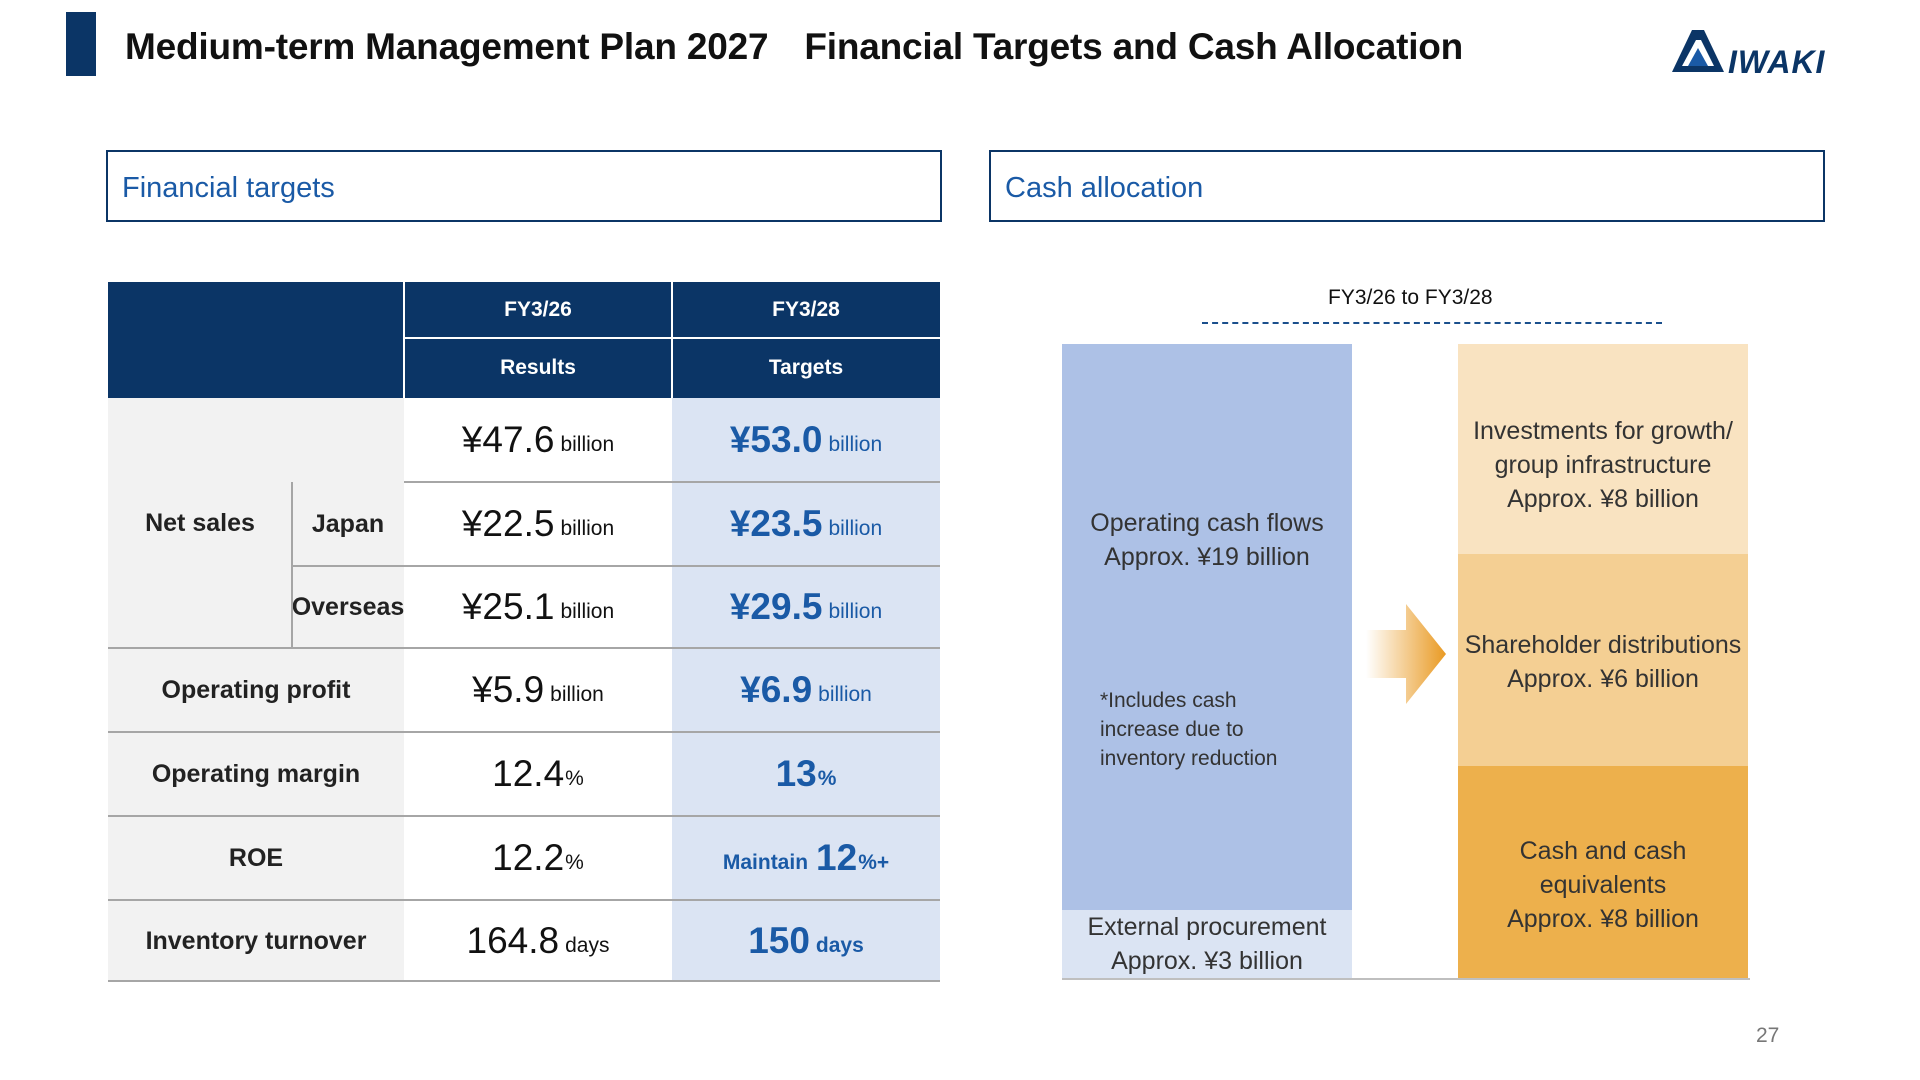 This screenshot has width=1920, height=1080. I want to click on period-range-dashed-line, so click(1432, 323).